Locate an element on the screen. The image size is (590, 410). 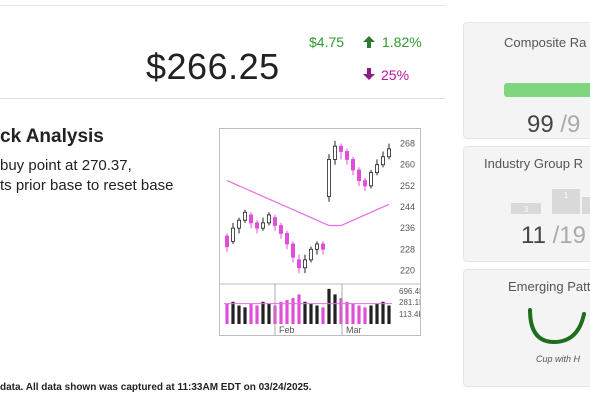
analysis-line-2: ts prior base to reset base is located at coordinates (87, 185).